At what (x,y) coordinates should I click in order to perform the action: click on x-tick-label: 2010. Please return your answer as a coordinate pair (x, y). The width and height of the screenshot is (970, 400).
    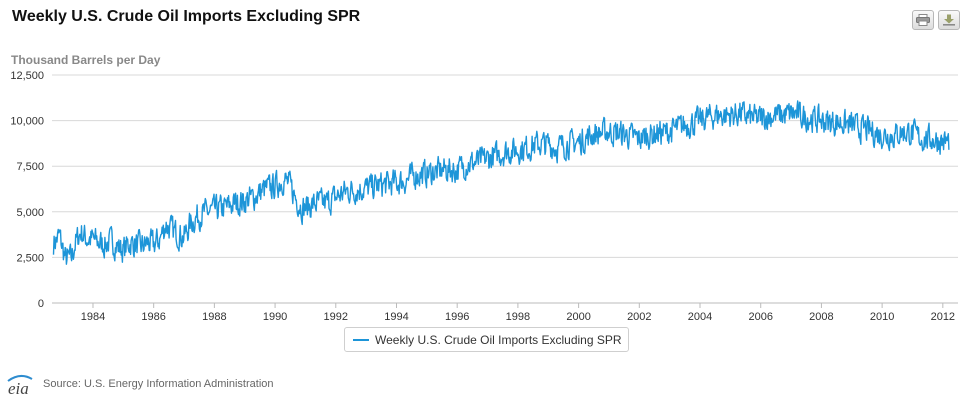
    Looking at the image, I should click on (882, 317).